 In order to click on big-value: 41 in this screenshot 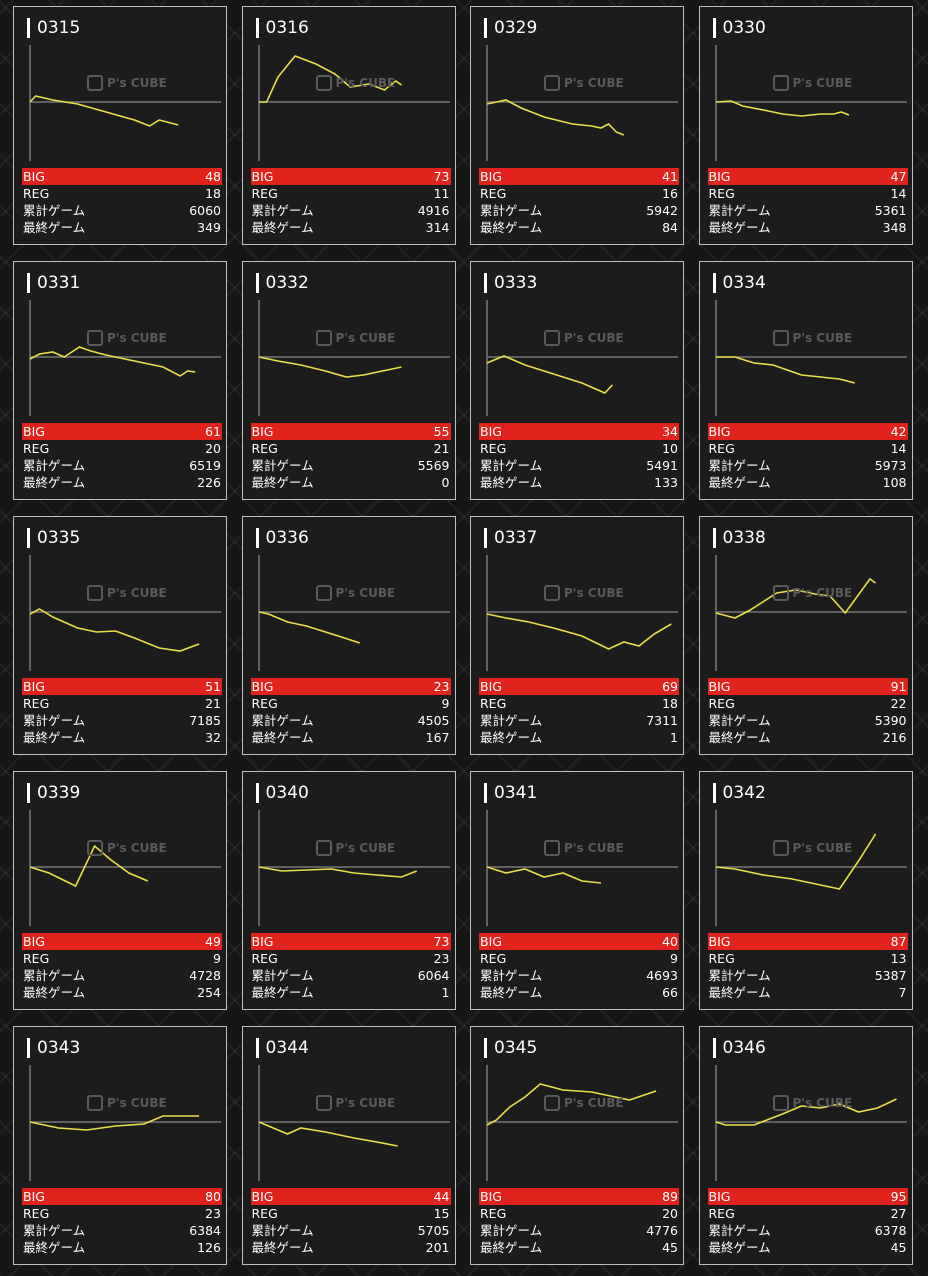, I will do `click(670, 176)`.